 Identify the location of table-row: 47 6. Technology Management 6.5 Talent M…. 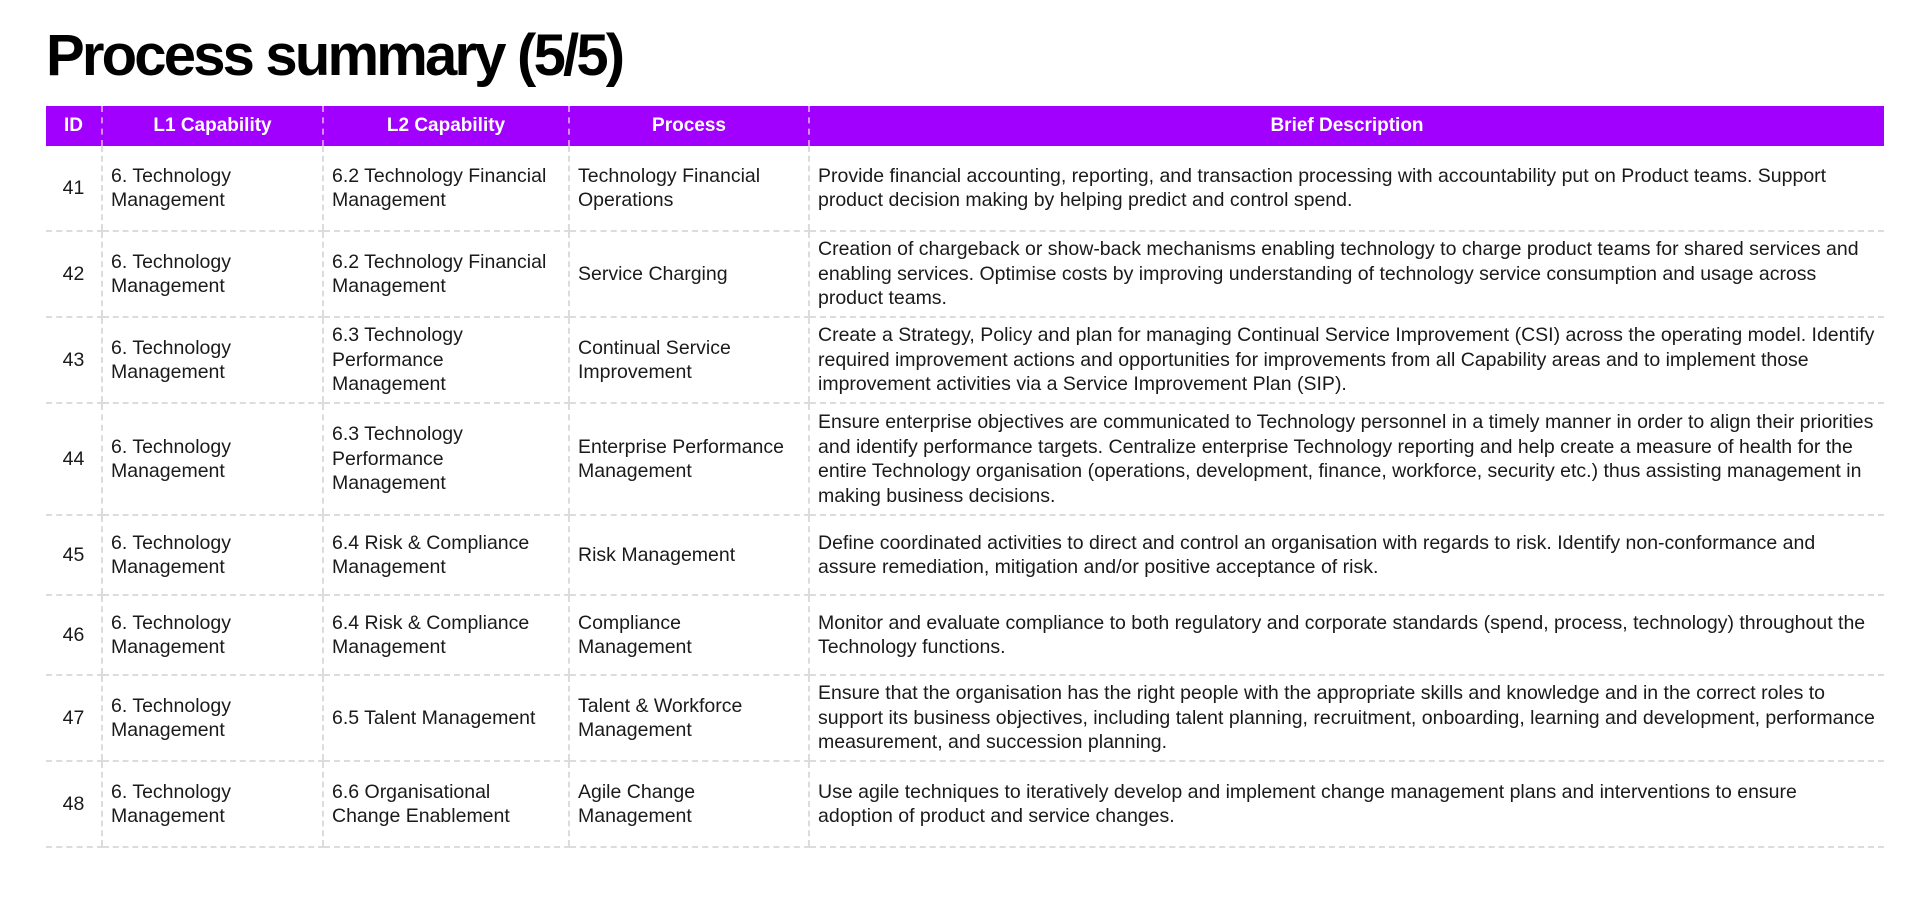
(965, 718).